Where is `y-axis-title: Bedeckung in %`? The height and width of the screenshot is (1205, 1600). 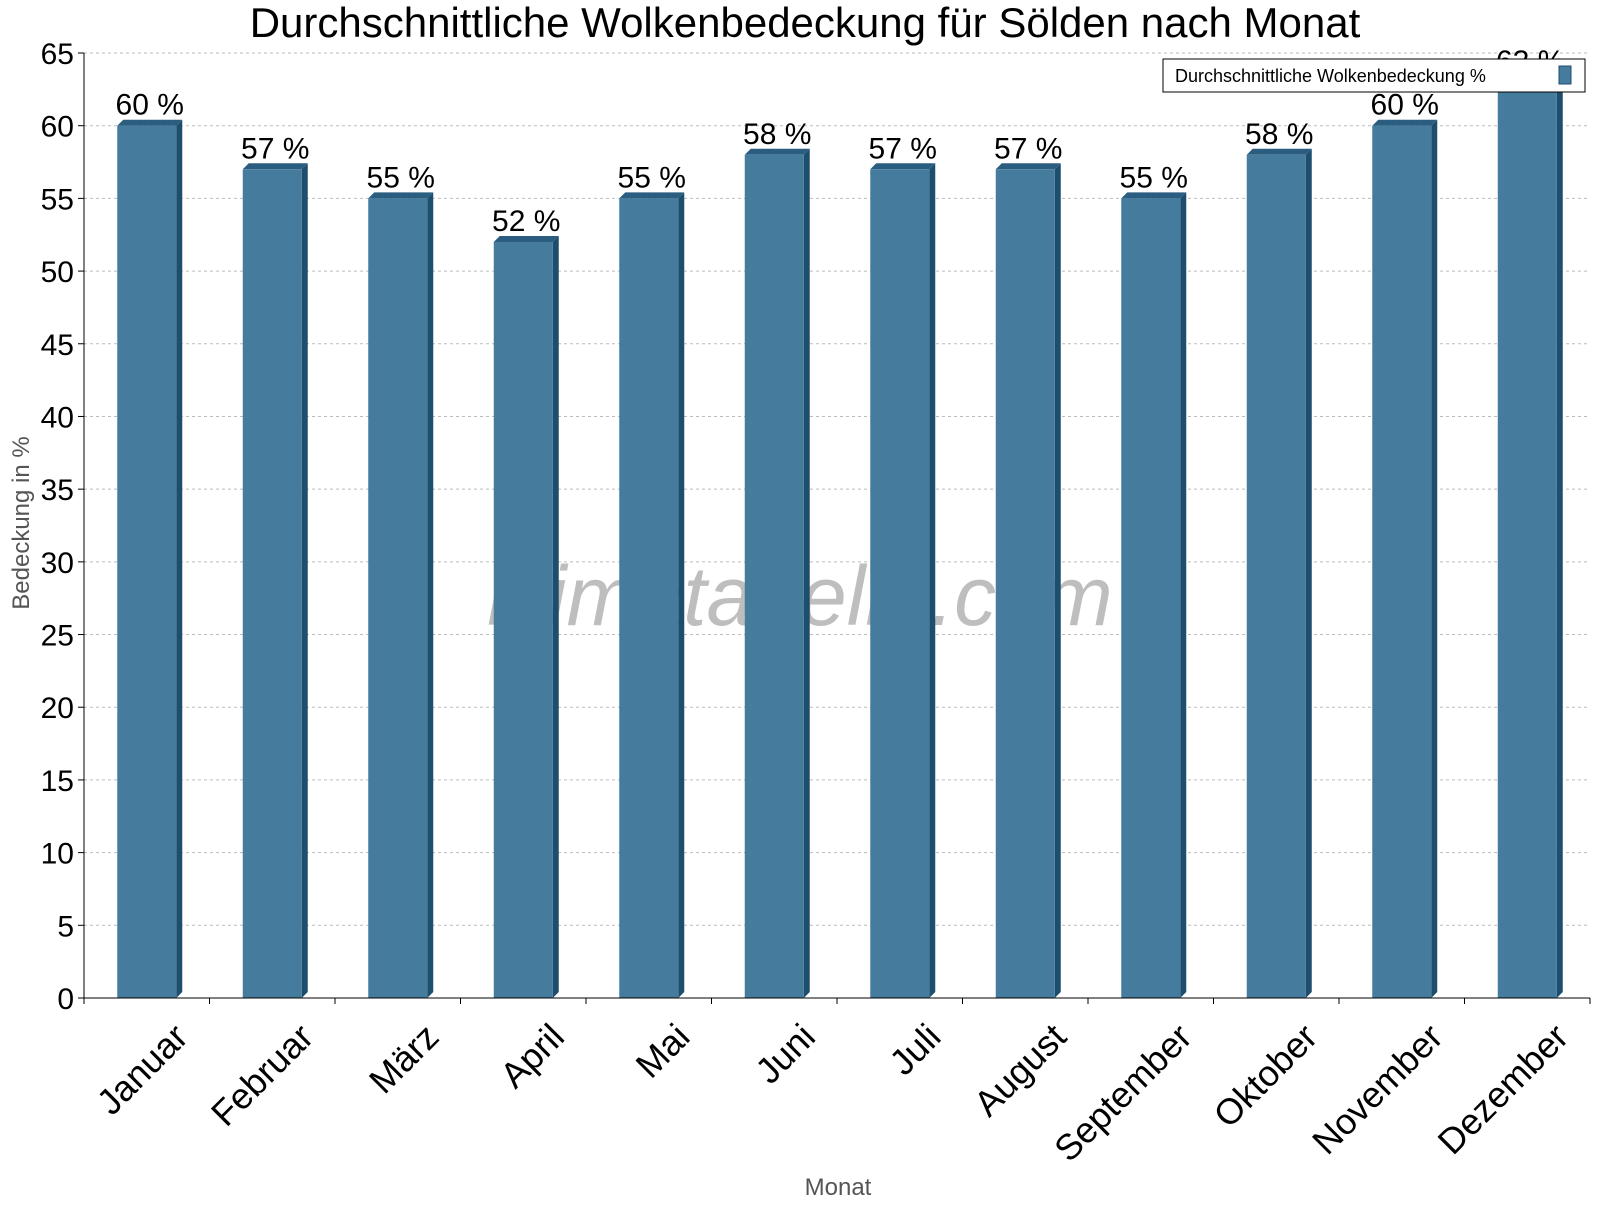
y-axis-title: Bedeckung in % is located at coordinates (21, 522).